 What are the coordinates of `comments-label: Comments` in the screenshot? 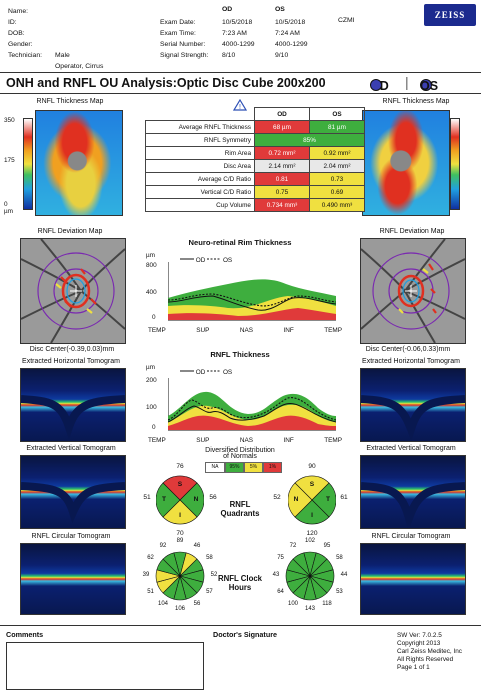 It's located at (25, 634).